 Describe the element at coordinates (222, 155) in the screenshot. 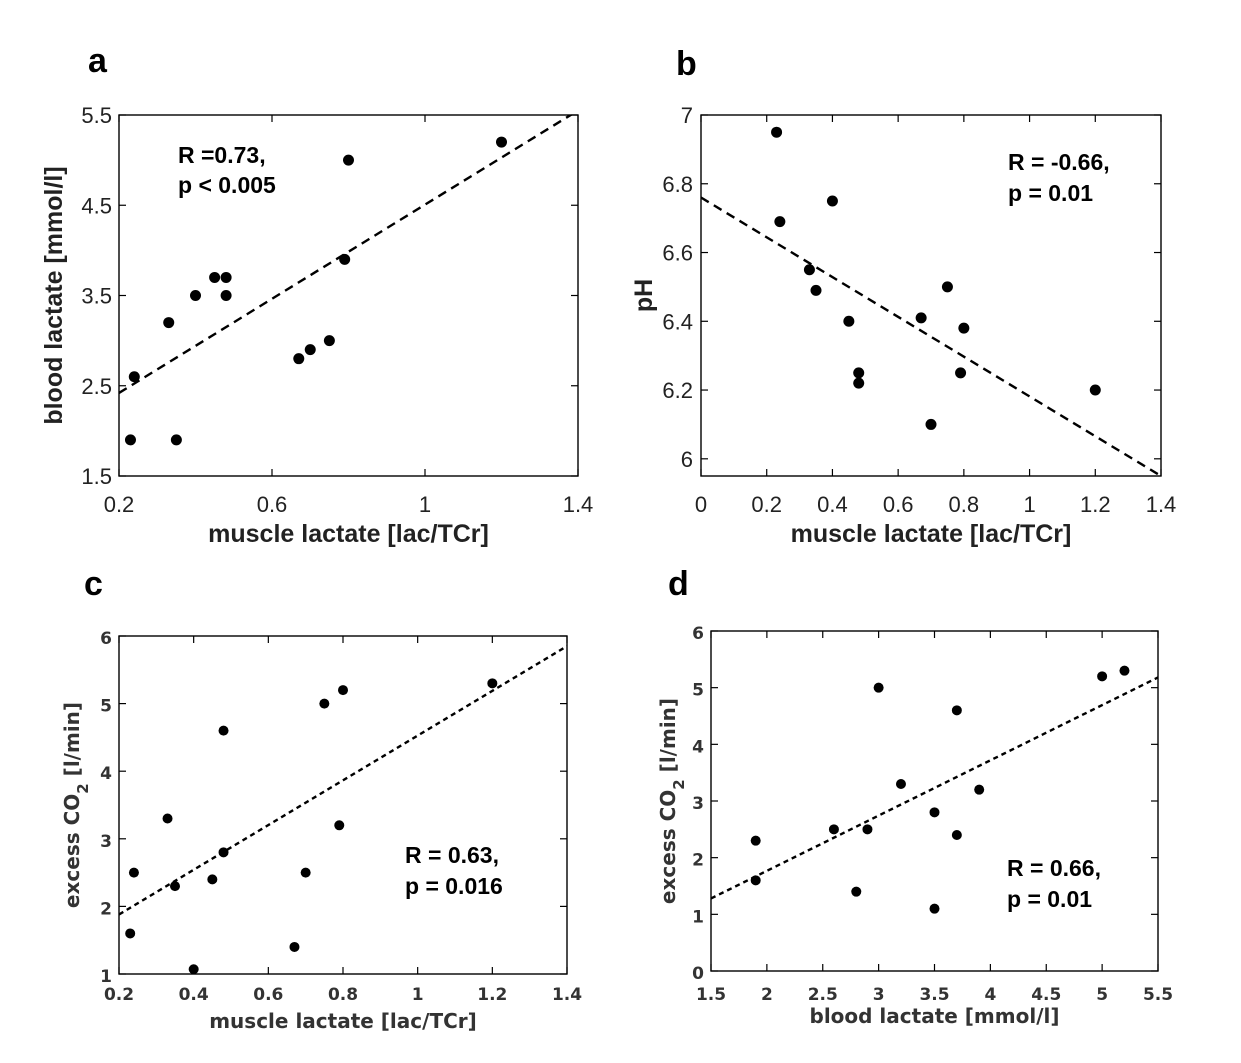

I see `stats-annotation: R =0.73,` at that location.